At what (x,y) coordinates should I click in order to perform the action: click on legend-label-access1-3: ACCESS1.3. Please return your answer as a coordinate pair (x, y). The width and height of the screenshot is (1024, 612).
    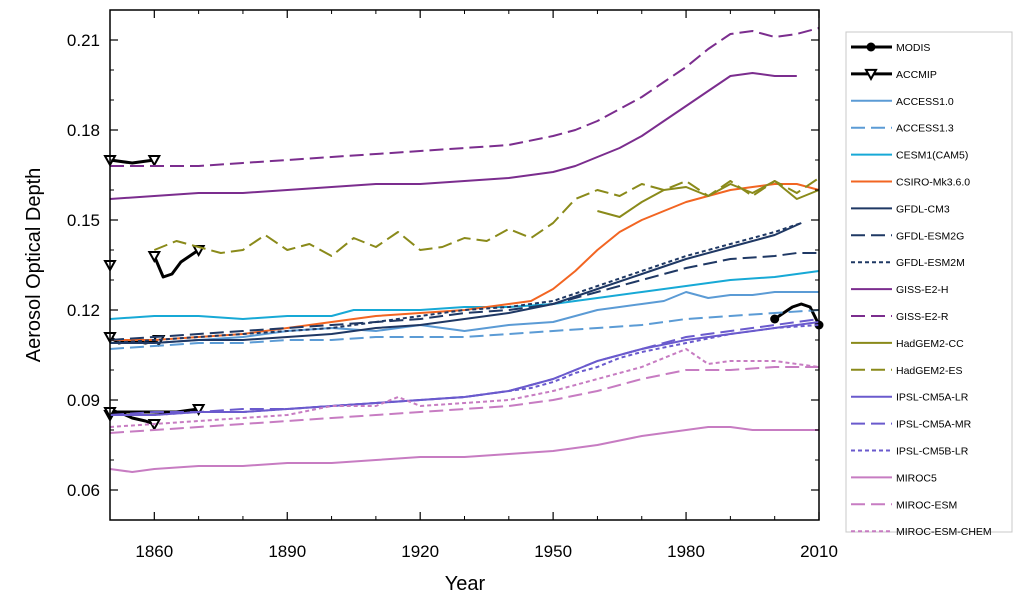
    Looking at the image, I should click on (925, 129).